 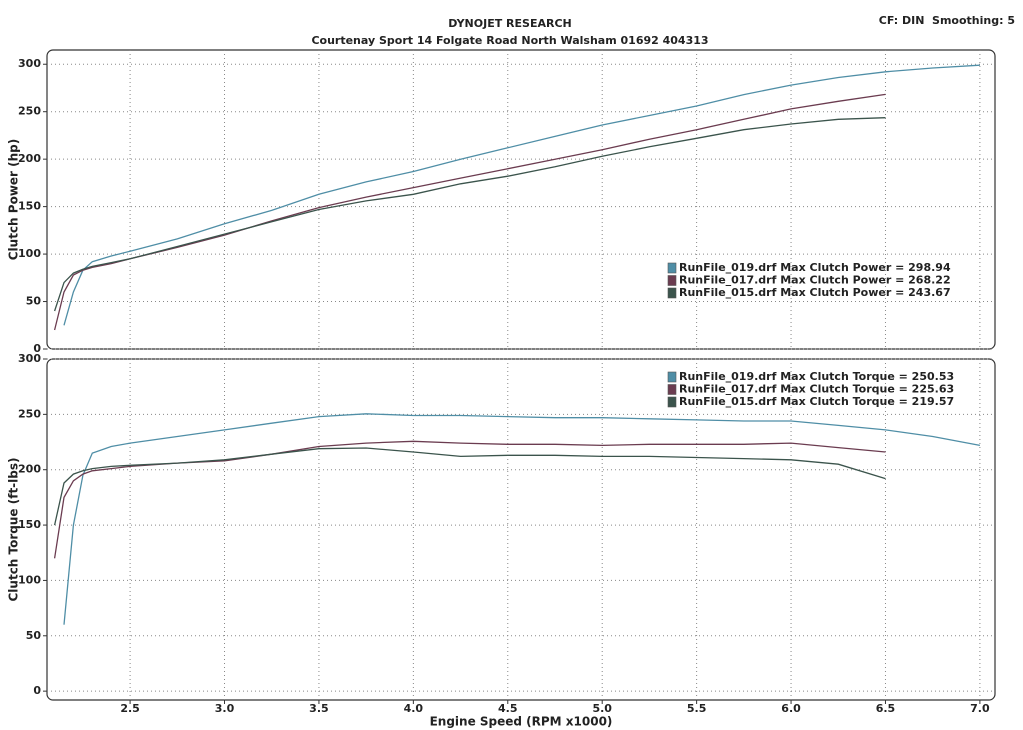 I want to click on chart-title: DYNOJET RESEARCH, so click(x=509, y=23).